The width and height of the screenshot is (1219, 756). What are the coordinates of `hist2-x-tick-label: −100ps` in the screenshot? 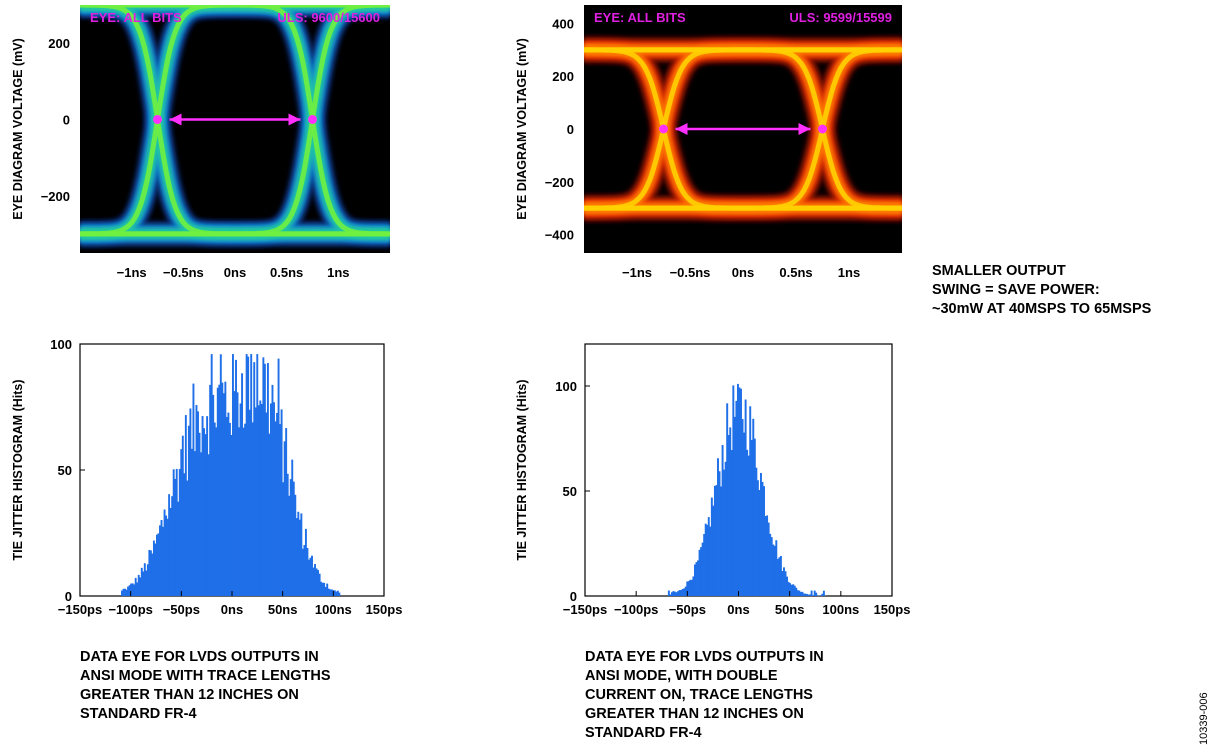 It's located at (636, 609).